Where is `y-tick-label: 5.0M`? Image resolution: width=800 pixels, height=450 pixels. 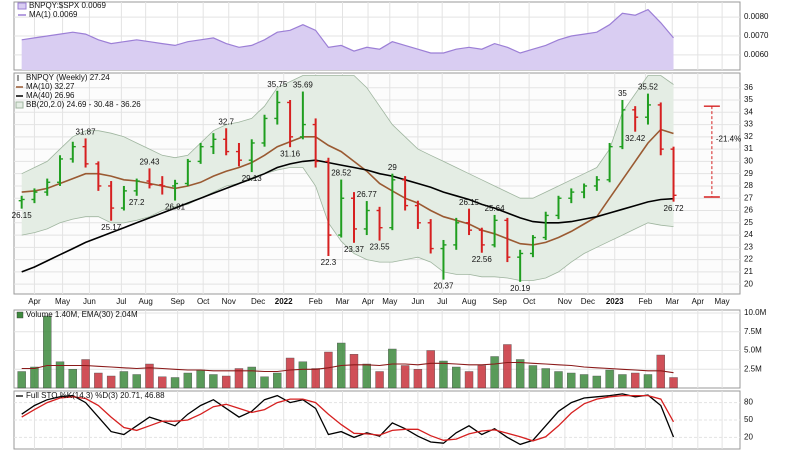
y-tick-label: 5.0M is located at coordinates (753, 350).